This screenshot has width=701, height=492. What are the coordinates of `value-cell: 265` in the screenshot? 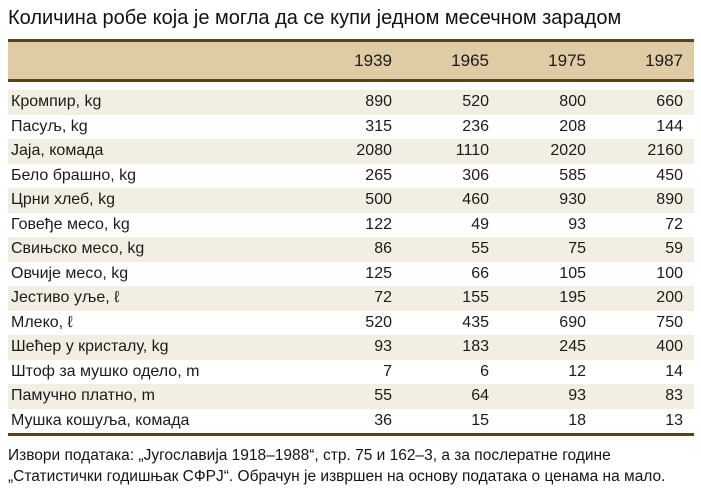 It's located at (378, 175).